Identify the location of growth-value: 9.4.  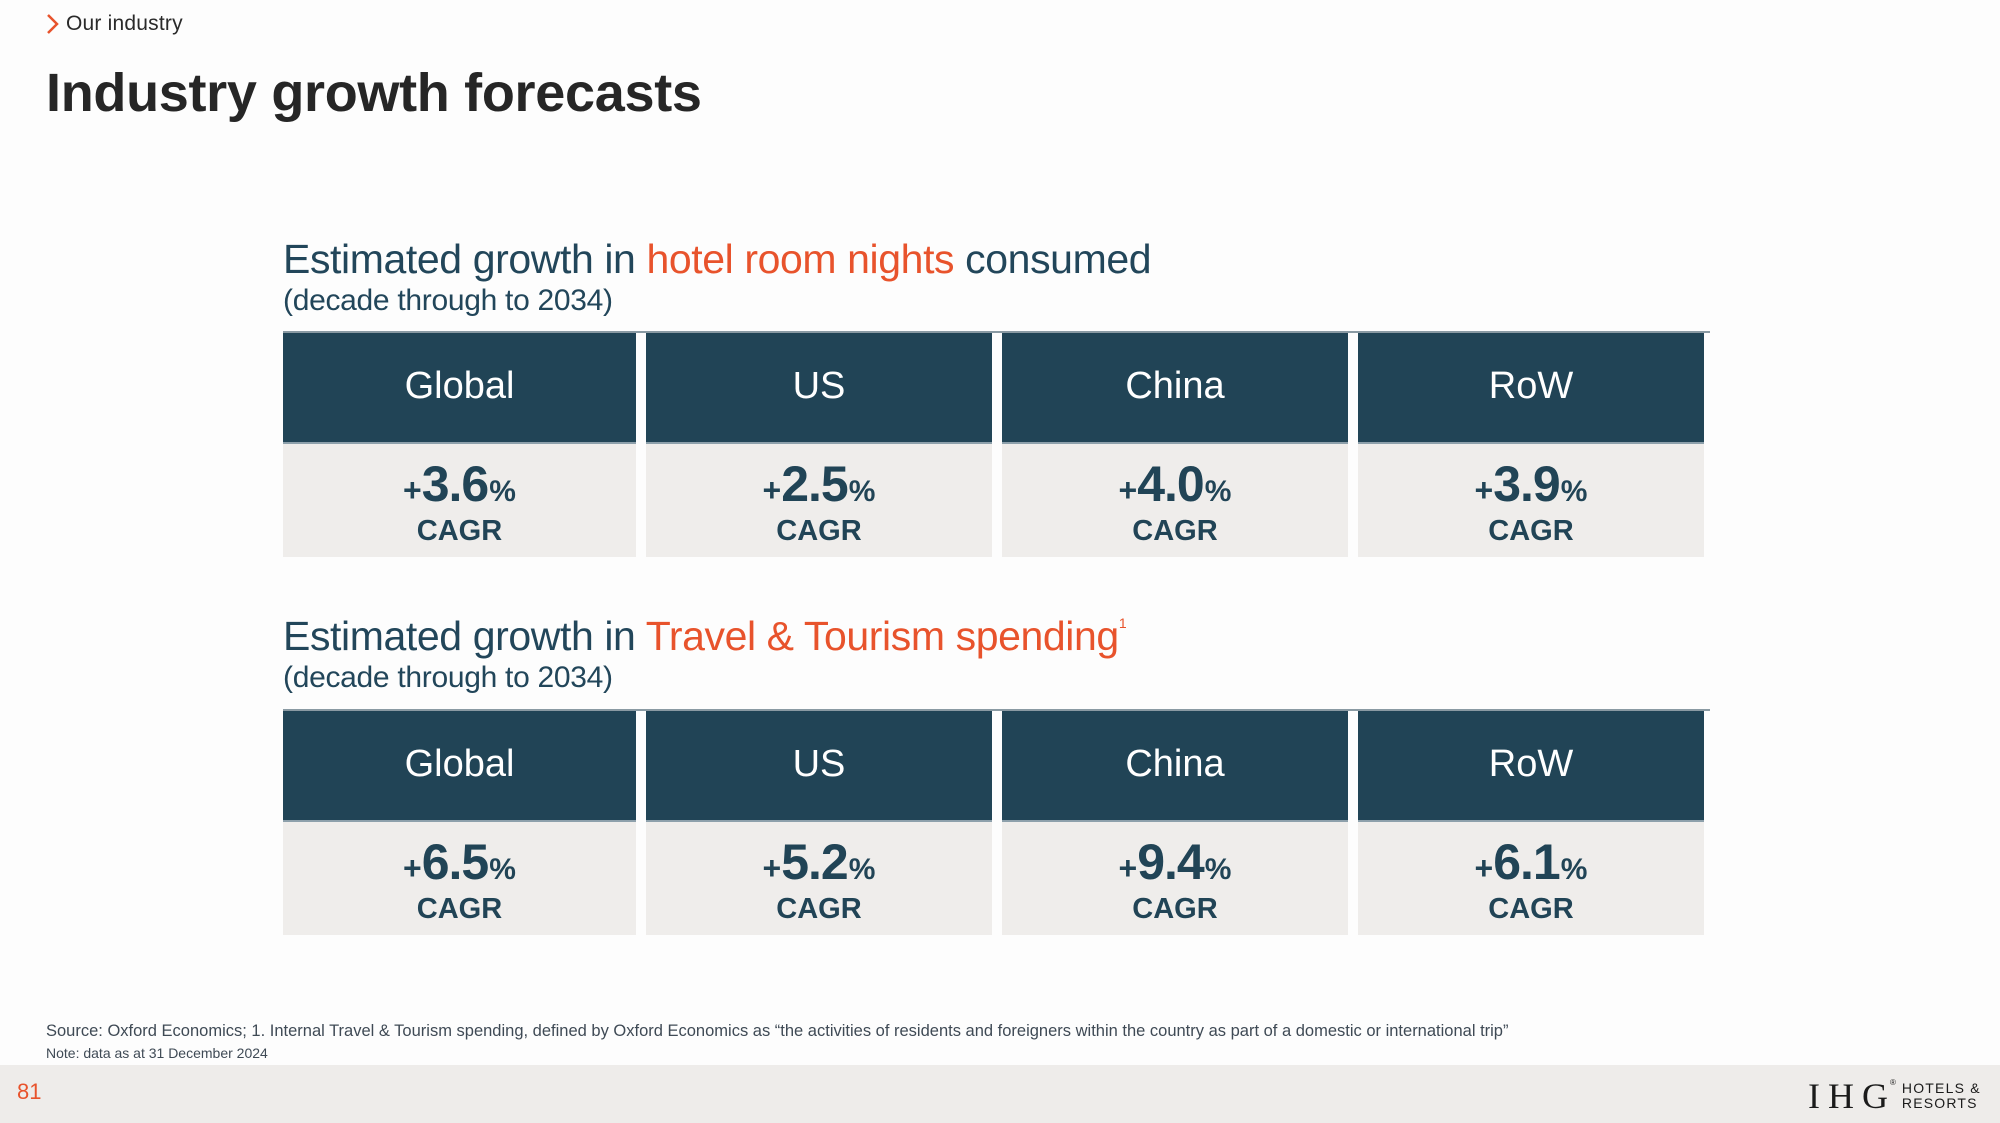
(1171, 862).